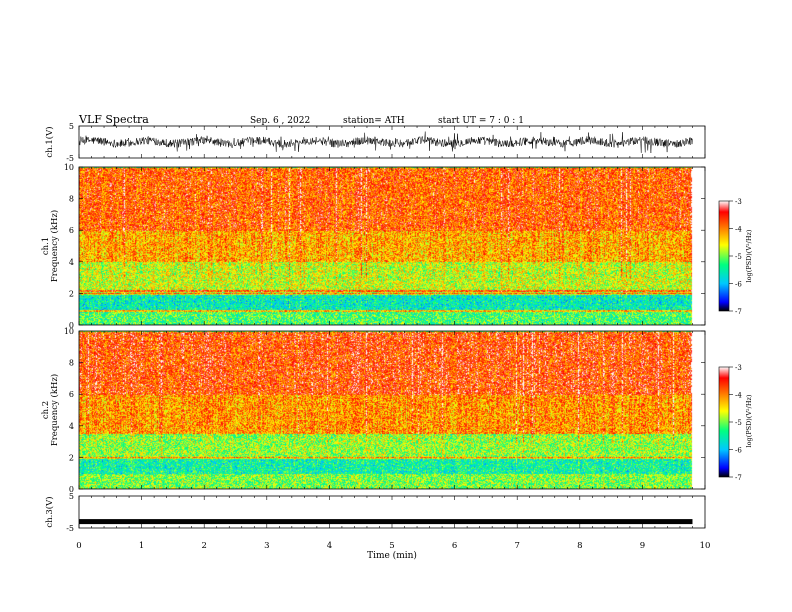 The height and width of the screenshot is (612, 792). Describe the element at coordinates (71, 496) in the screenshot. I see `ch3-ytick-top: 5` at that location.